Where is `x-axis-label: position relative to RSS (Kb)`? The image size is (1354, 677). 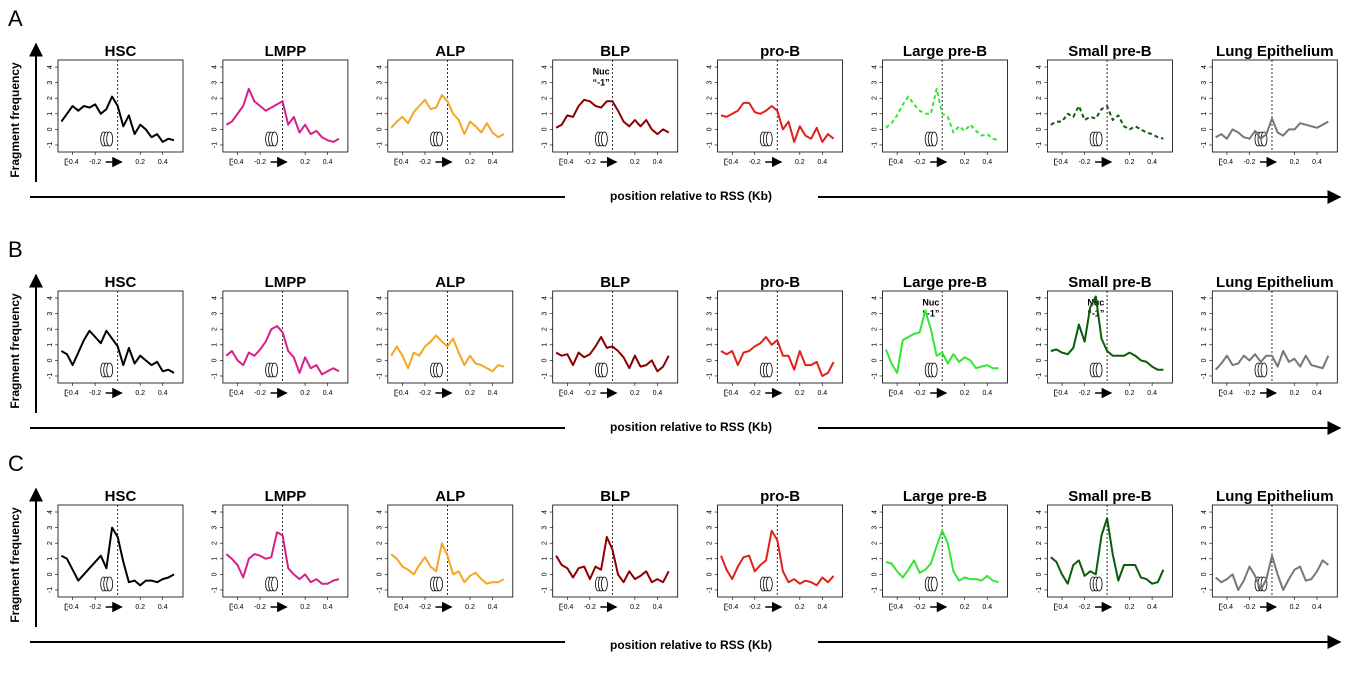 x-axis-label: position relative to RSS (Kb) is located at coordinates (691, 645).